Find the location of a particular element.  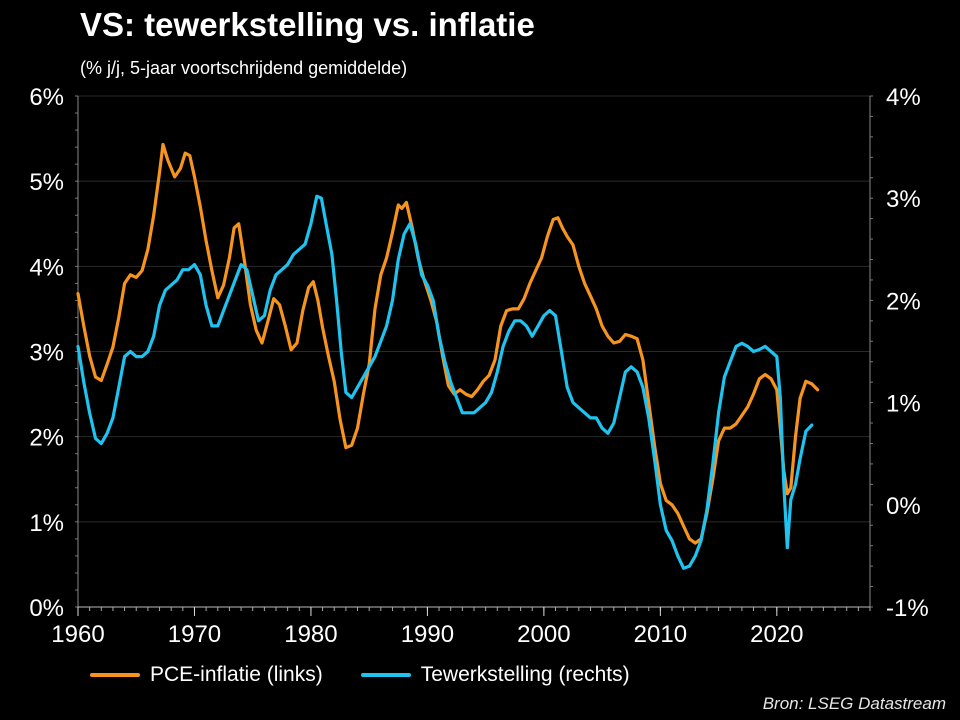

y-left-tick-label: 1% is located at coordinates (46, 523).